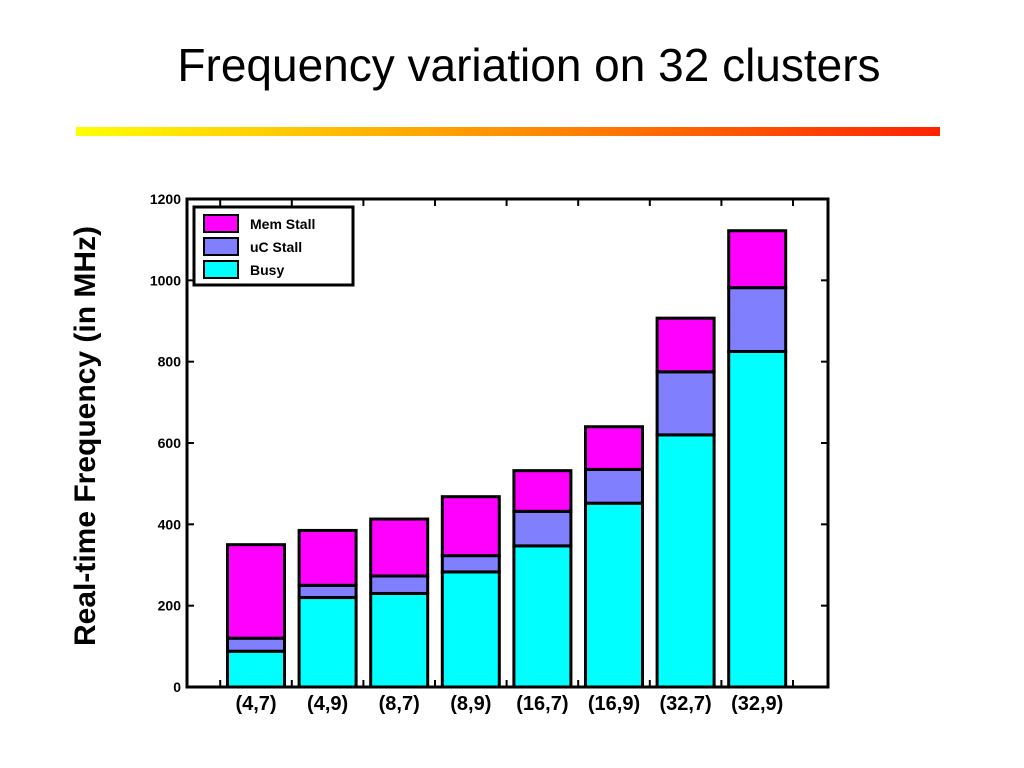  Describe the element at coordinates (508, 131) in the screenshot. I see `title-divider-rule` at that location.